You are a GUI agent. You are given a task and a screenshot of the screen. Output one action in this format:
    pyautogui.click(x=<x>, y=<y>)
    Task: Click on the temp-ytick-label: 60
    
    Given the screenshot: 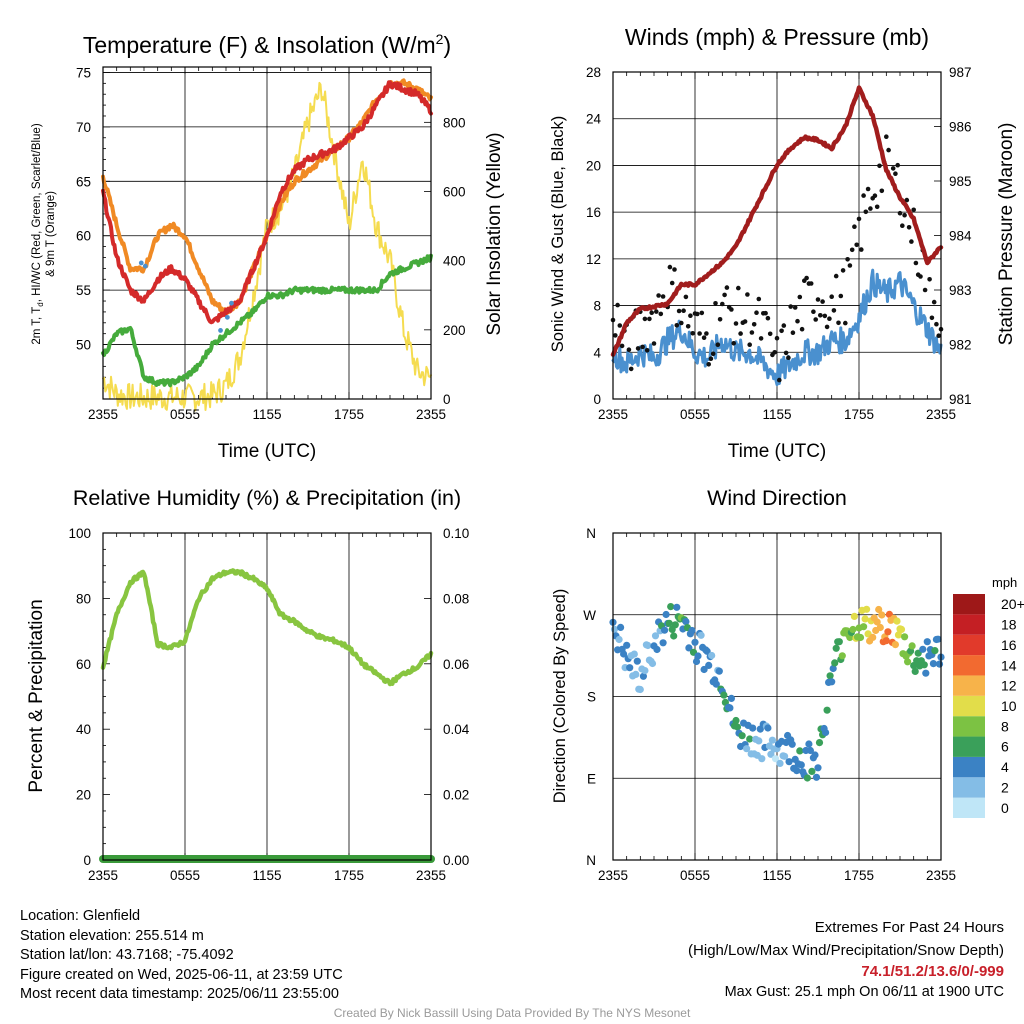 What is the action you would take?
    pyautogui.click(x=83, y=236)
    